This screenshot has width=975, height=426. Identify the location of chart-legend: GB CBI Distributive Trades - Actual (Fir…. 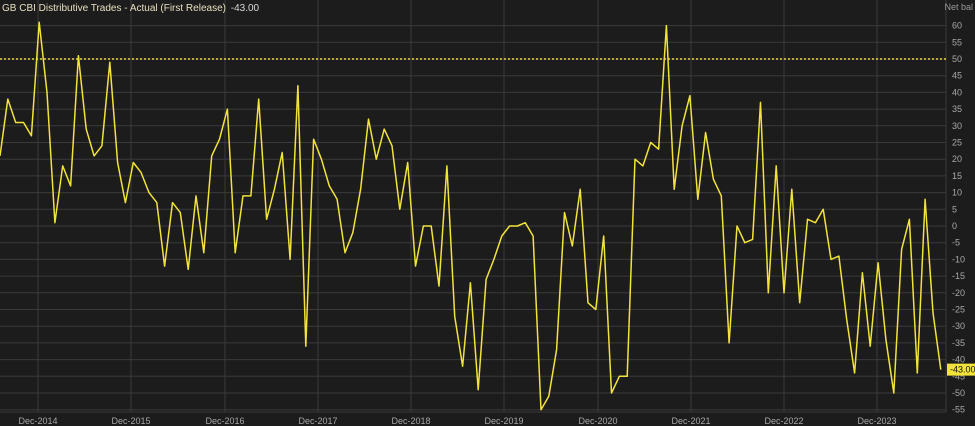
(130, 8).